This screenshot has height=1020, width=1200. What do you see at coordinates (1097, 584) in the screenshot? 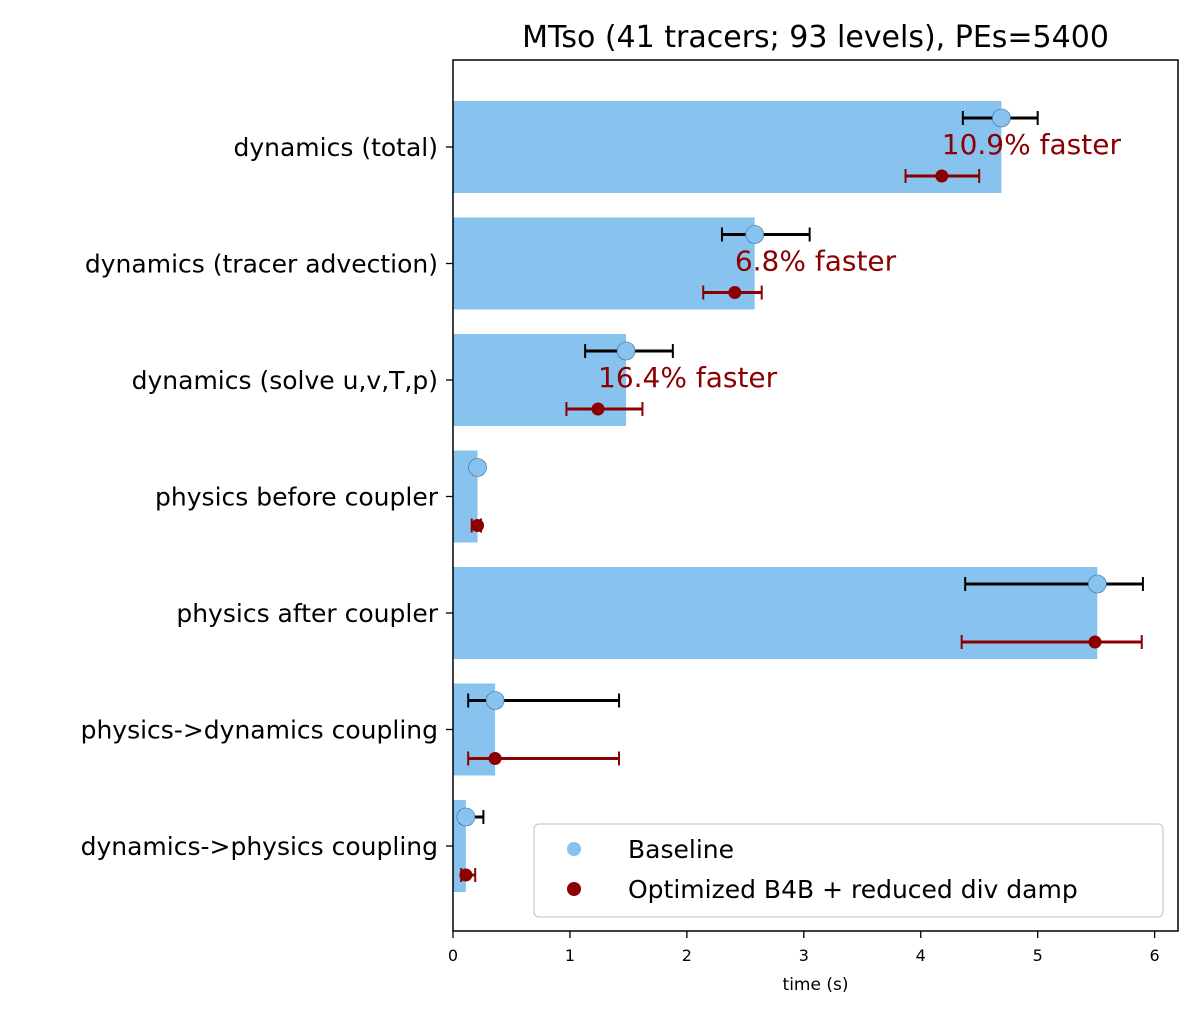
I see `baseline-point-physics-after-coupler` at bounding box center [1097, 584].